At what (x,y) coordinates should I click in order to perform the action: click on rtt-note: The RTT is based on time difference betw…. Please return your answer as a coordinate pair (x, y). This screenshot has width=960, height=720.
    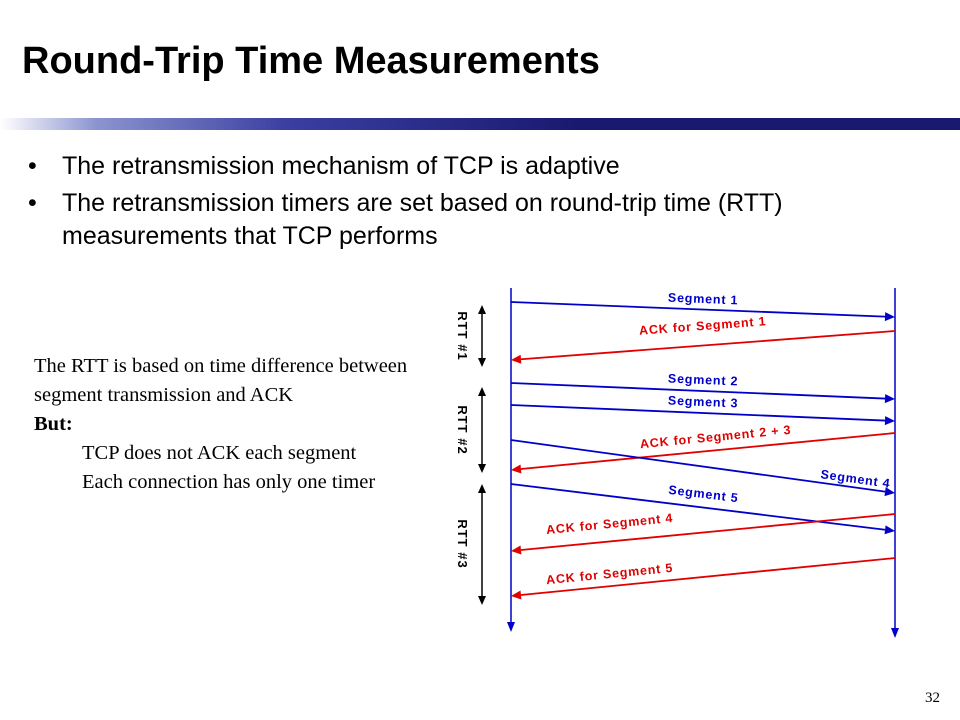
    Looking at the image, I should click on (234, 424).